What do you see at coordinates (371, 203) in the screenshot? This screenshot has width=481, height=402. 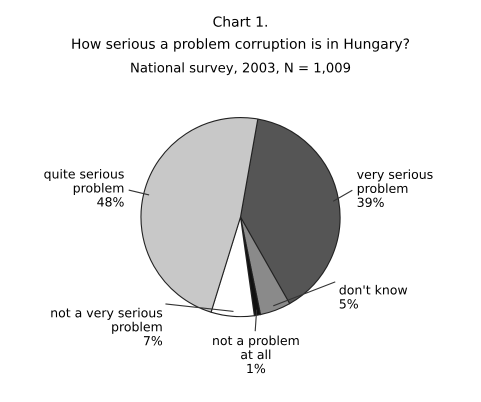 I see `data-label: 39%` at bounding box center [371, 203].